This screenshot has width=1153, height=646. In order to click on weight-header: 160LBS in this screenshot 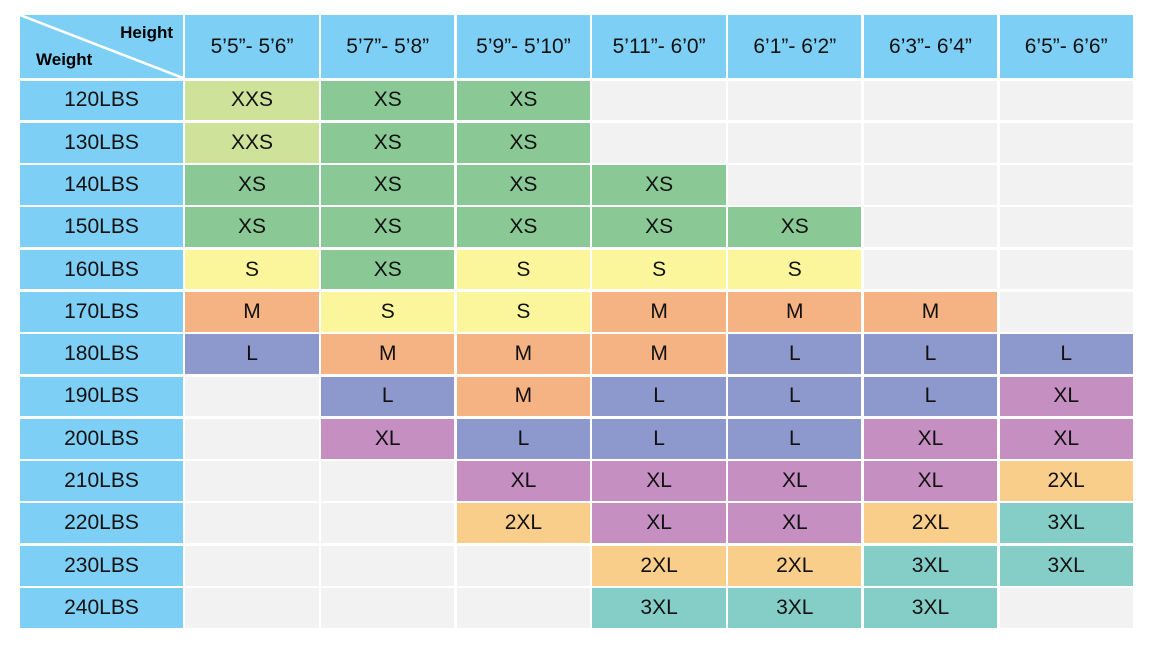, I will do `click(101, 269)`.